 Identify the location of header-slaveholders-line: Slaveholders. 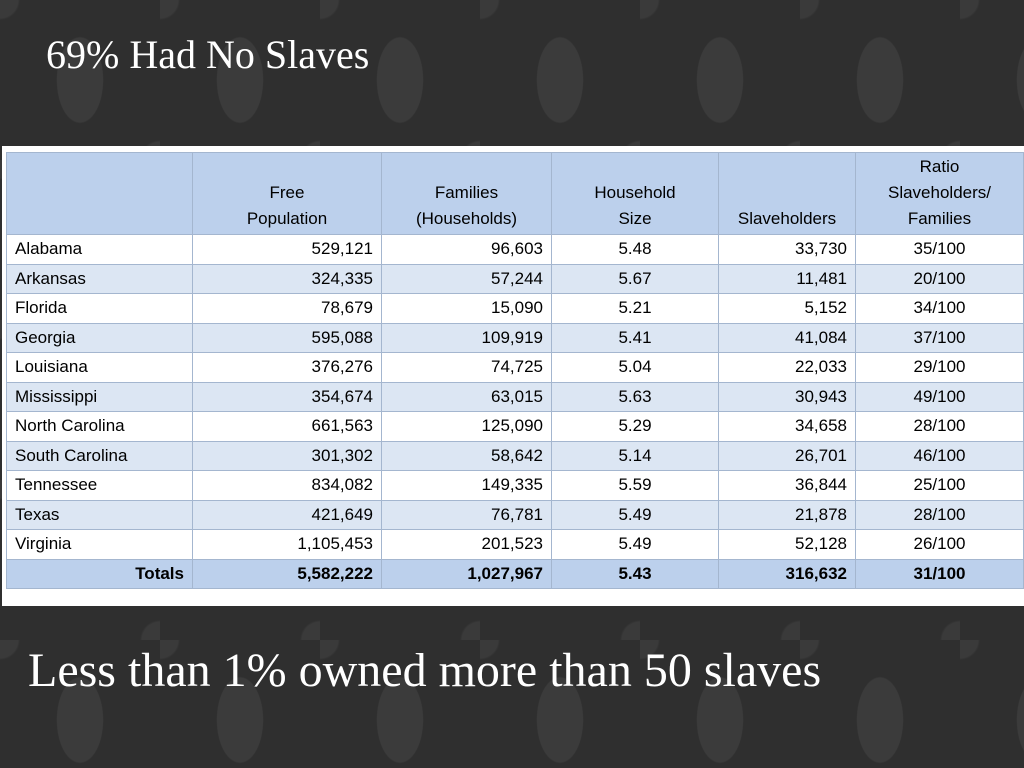
(787, 218).